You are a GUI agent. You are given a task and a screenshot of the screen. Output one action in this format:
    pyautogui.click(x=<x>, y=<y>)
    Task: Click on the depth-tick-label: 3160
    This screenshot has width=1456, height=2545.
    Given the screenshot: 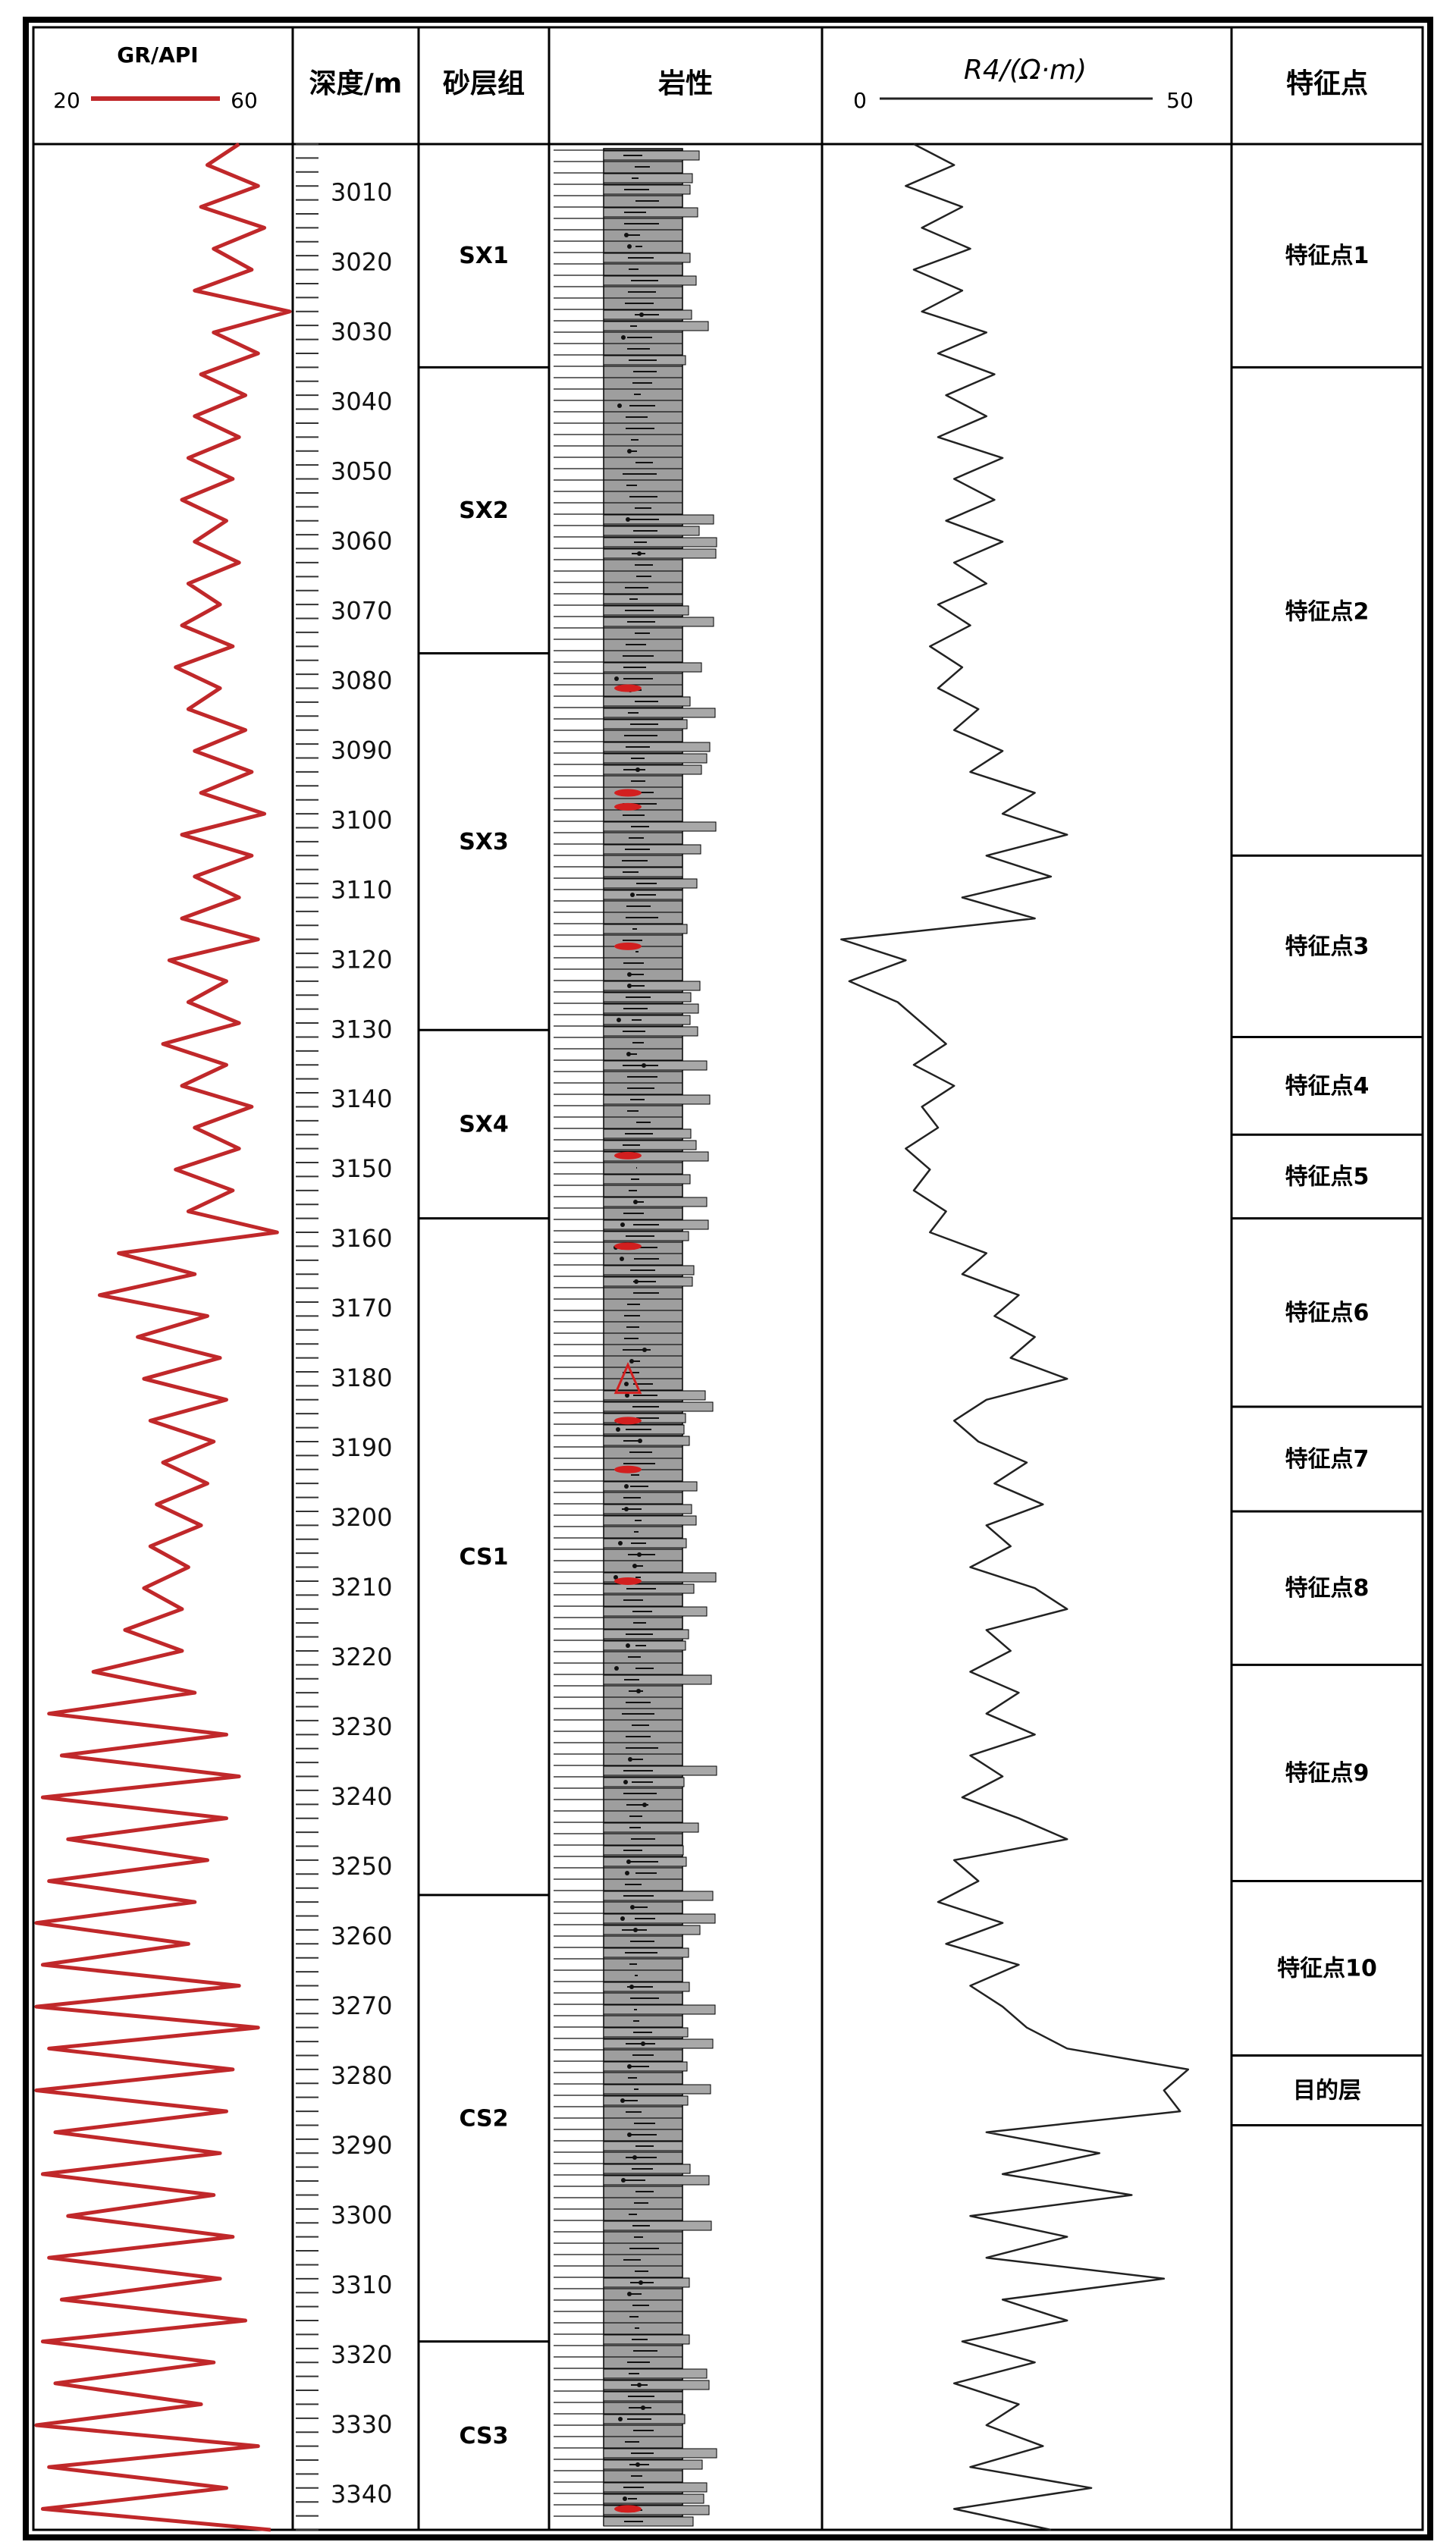 What is the action you would take?
    pyautogui.click(x=361, y=1238)
    